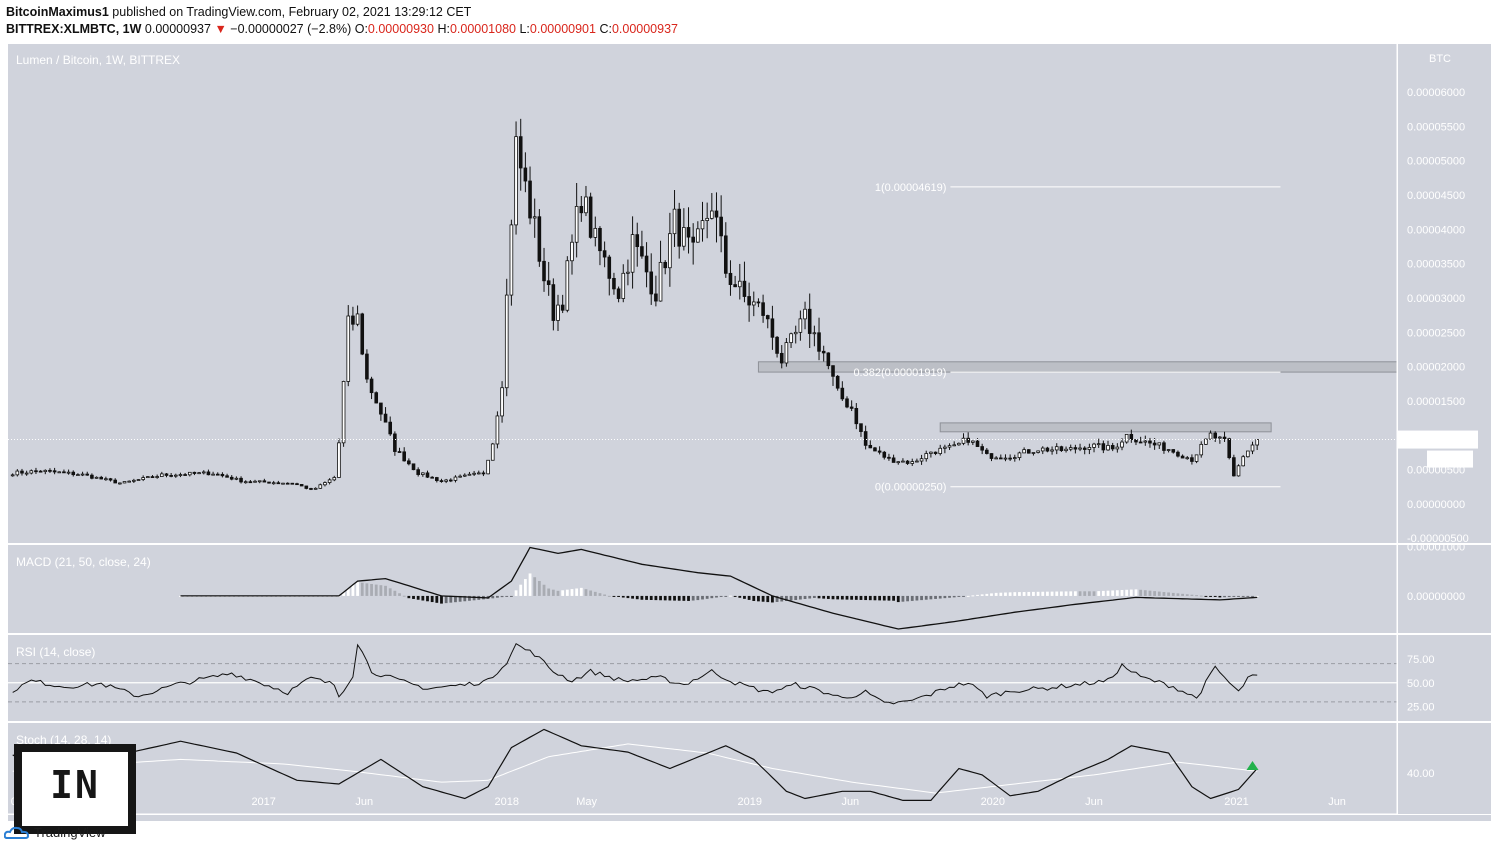  I want to click on symbol-label: BITTREX:XLMBTC, 1W, so click(74, 29).